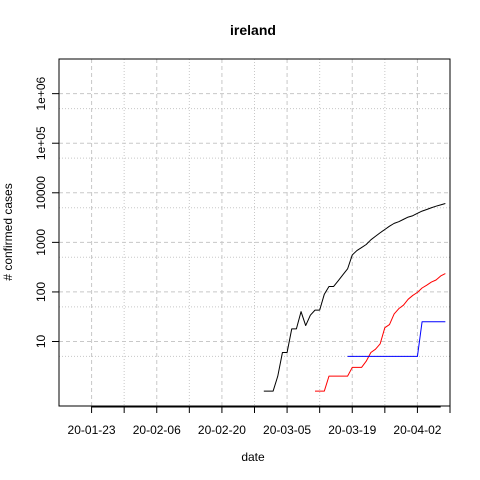 The image size is (480, 480). I want to click on y-tick-label: 1000, so click(41, 242).